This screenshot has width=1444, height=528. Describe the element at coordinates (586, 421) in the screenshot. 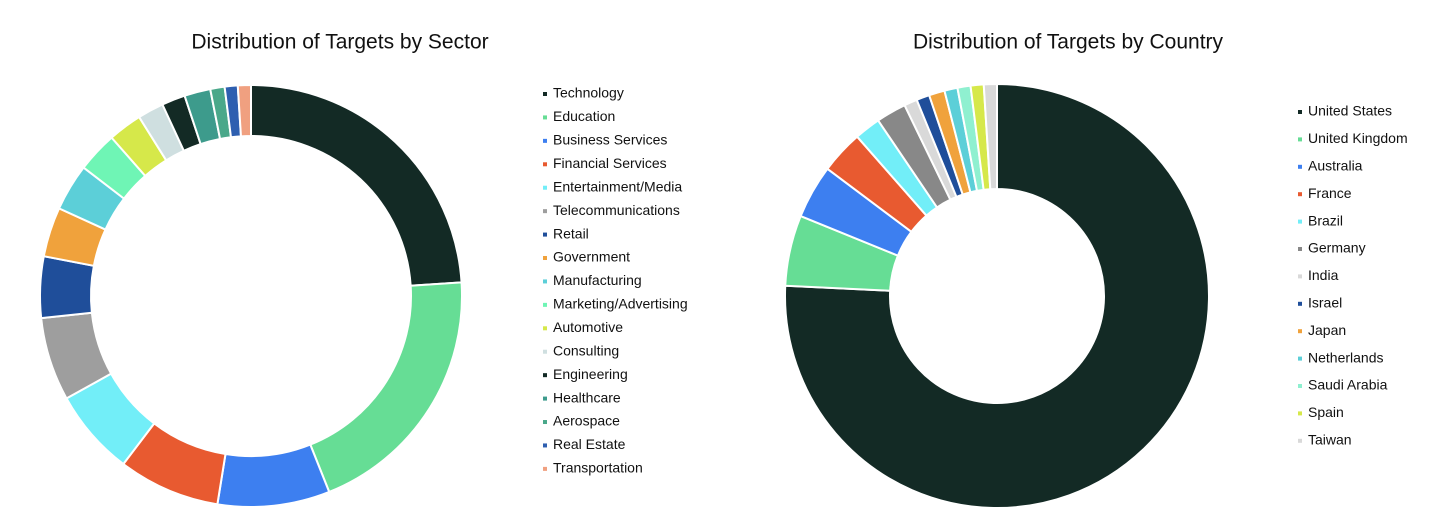

I see `legend-label: Aerospace` at that location.